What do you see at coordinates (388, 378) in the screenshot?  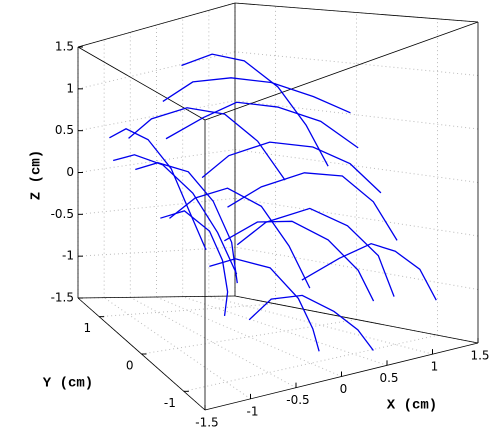 I see `x-tick-label: 0.5` at bounding box center [388, 378].